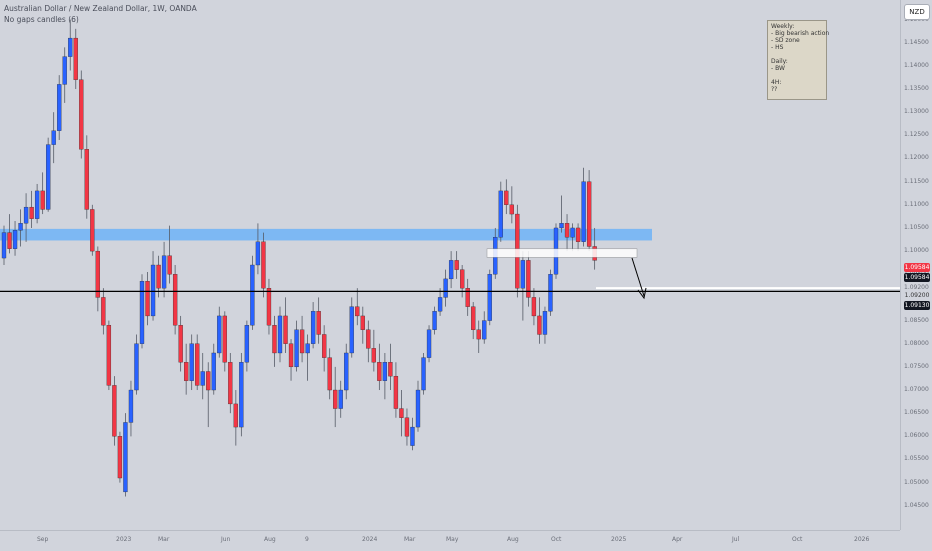  I want to click on time-tick-label: May, so click(452, 539).